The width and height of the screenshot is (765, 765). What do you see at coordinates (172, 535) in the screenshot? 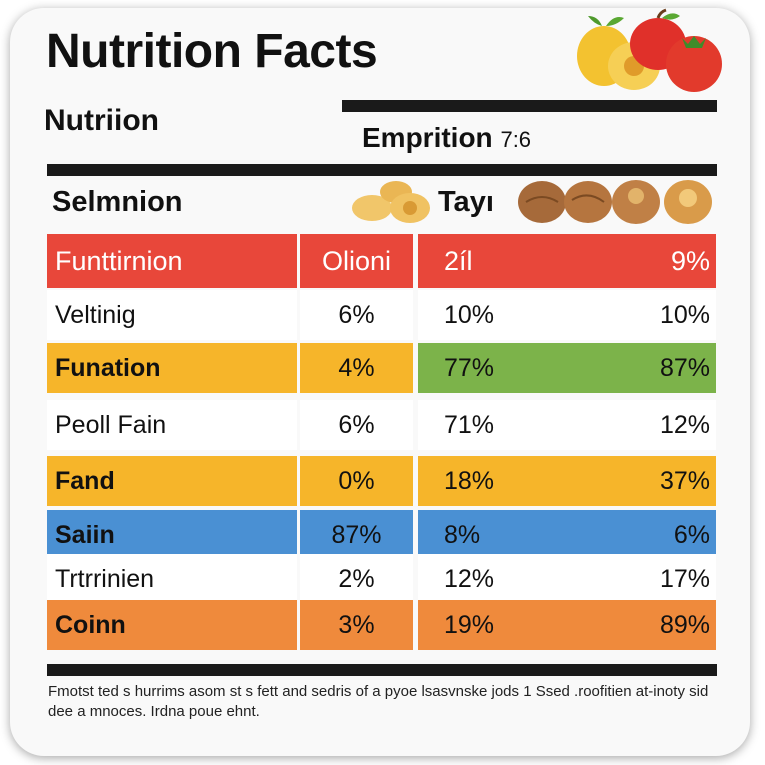
I see `row-label: Saiin` at bounding box center [172, 535].